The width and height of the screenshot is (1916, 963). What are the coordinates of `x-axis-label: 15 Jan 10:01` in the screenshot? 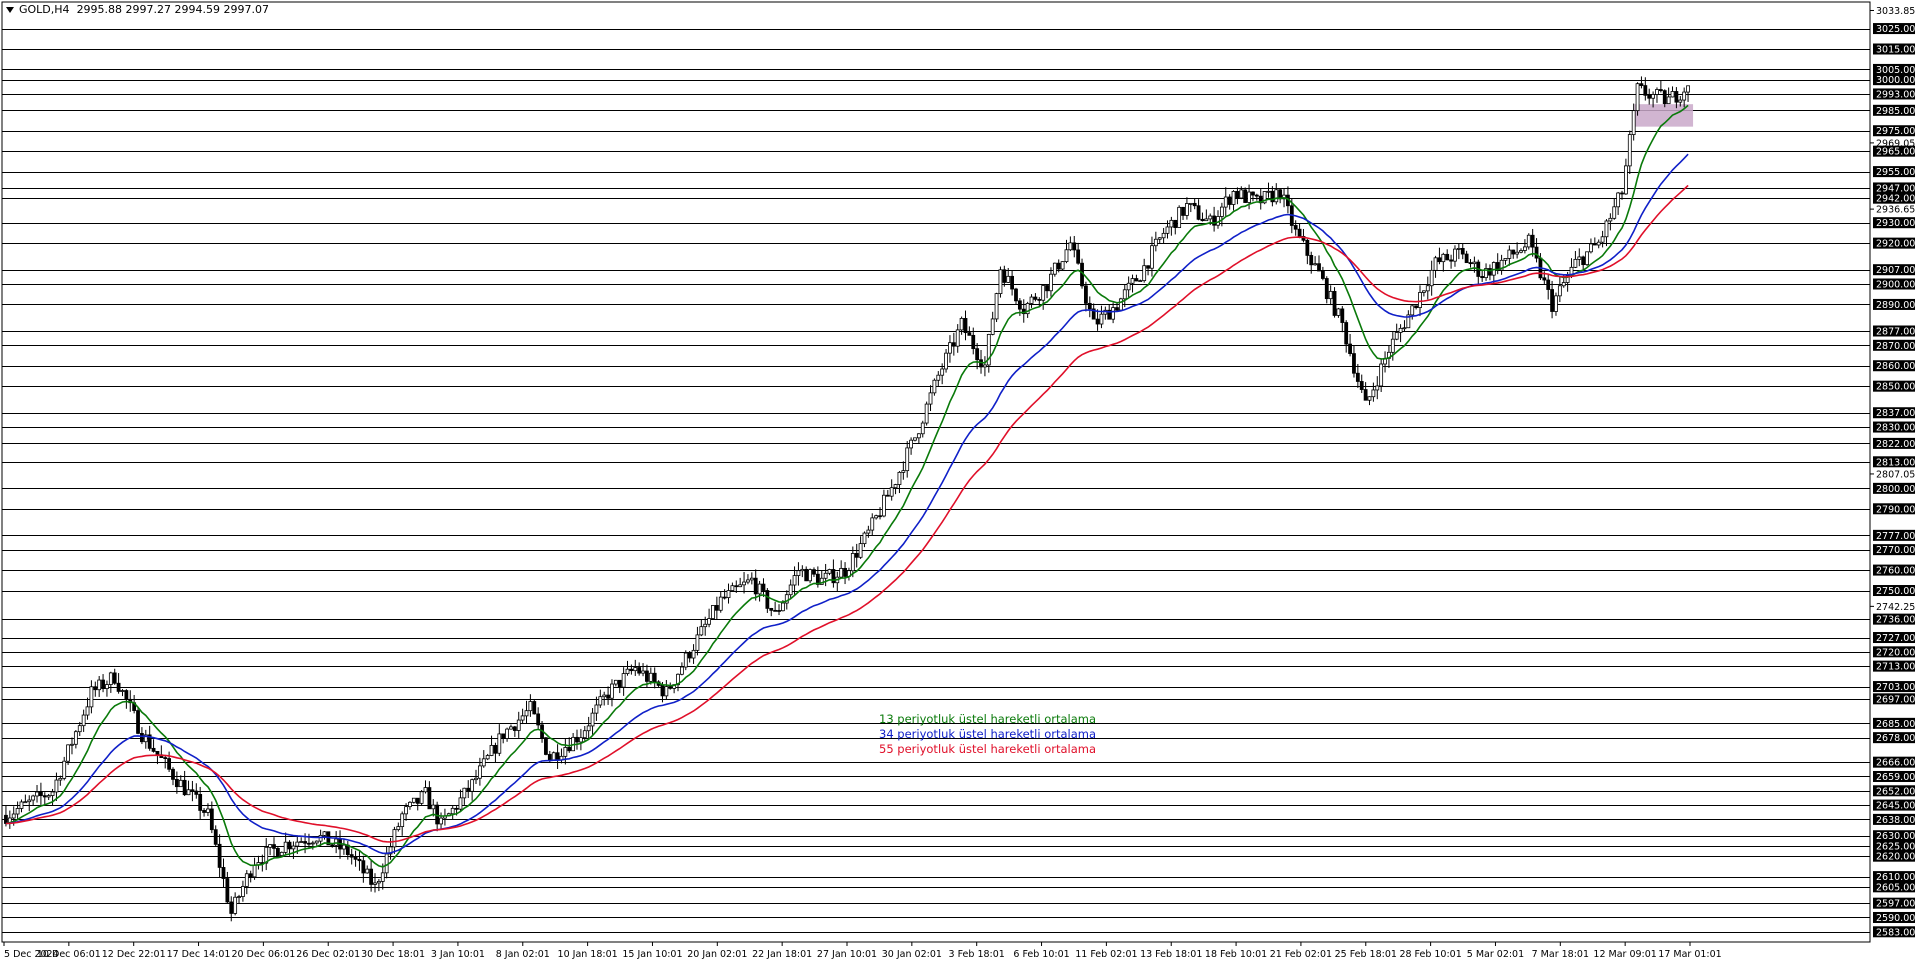 It's located at (652, 954).